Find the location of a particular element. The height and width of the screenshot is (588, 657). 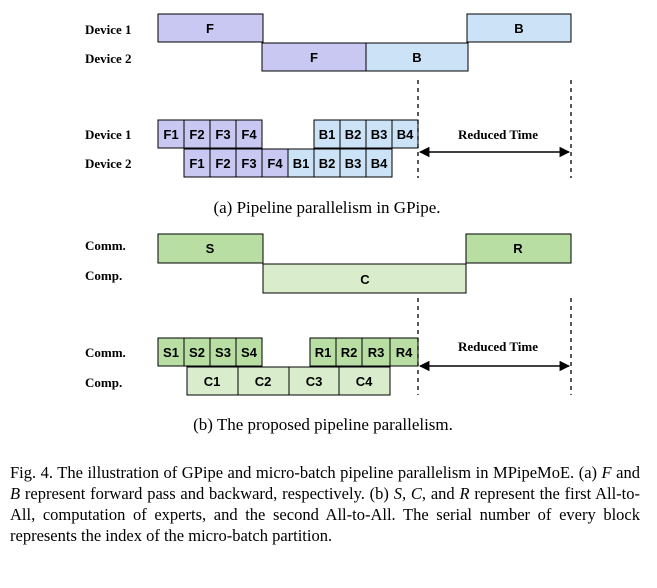

a-row4-block-b1: B1 is located at coordinates (301, 163).